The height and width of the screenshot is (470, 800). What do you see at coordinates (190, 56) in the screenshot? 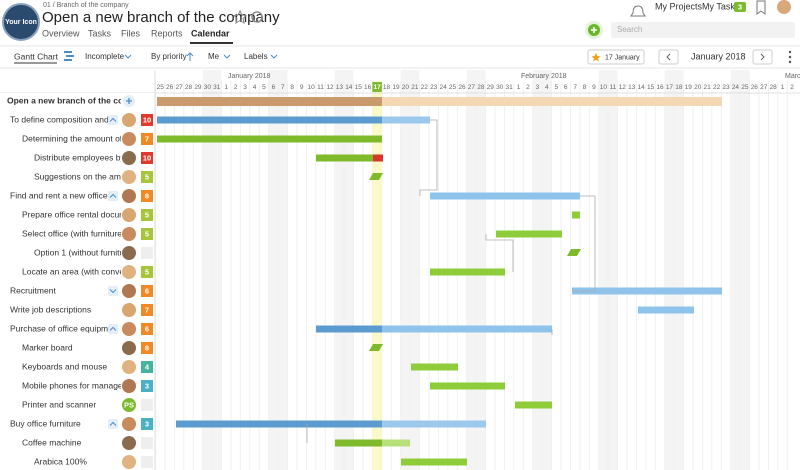
I see `sort-icon` at bounding box center [190, 56].